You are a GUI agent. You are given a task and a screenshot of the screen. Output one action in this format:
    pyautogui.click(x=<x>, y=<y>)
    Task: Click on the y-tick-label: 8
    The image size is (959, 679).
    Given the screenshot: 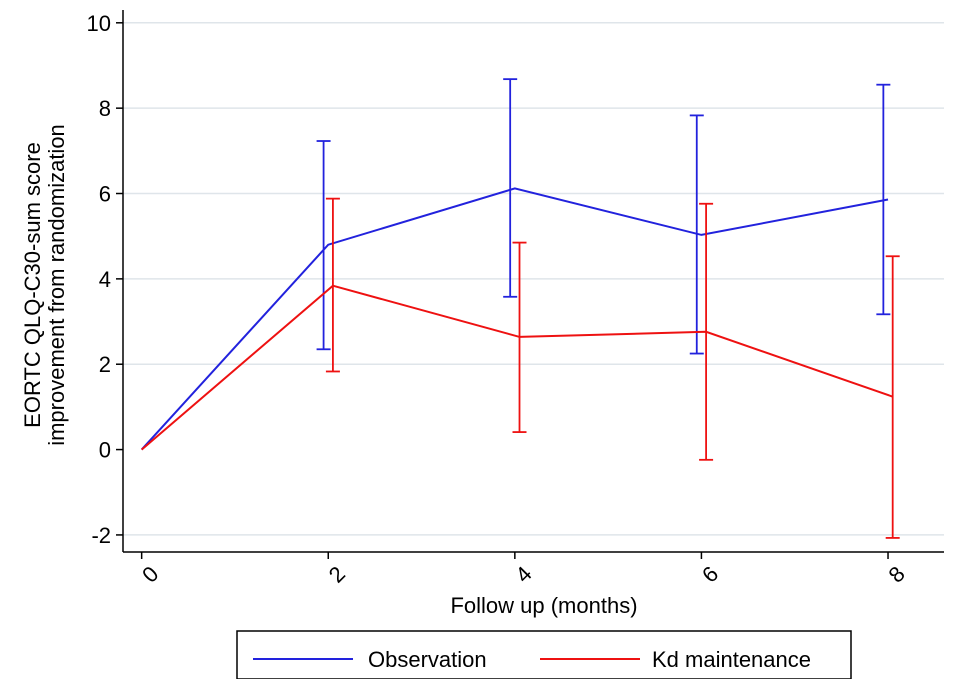 What is the action you would take?
    pyautogui.click(x=105, y=108)
    